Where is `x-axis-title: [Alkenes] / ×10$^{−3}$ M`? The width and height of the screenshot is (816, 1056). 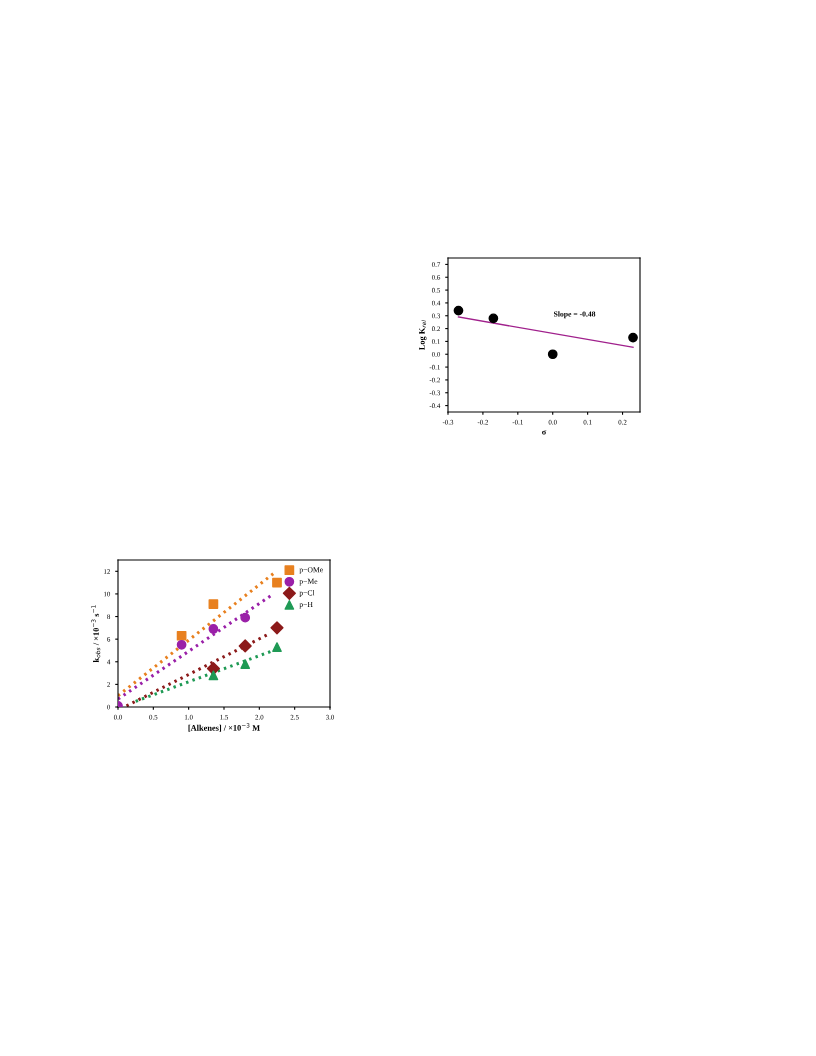 x-axis-title: [Alkenes] / ×10$^{−3}$ M is located at coordinates (224, 727).